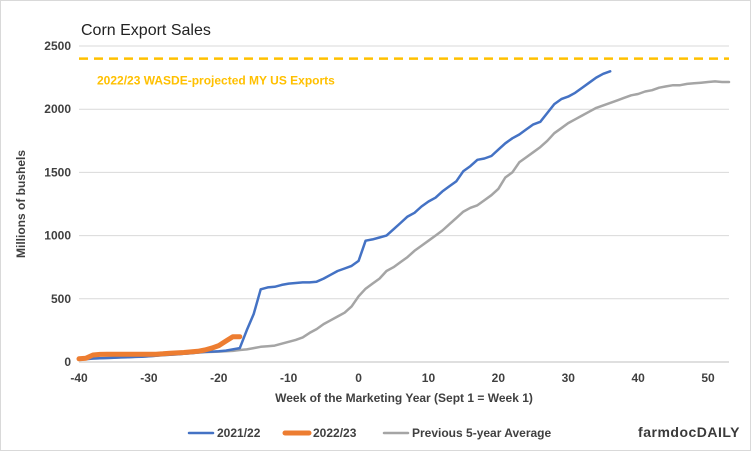  I want to click on y-tick-label: 0, so click(67, 362).